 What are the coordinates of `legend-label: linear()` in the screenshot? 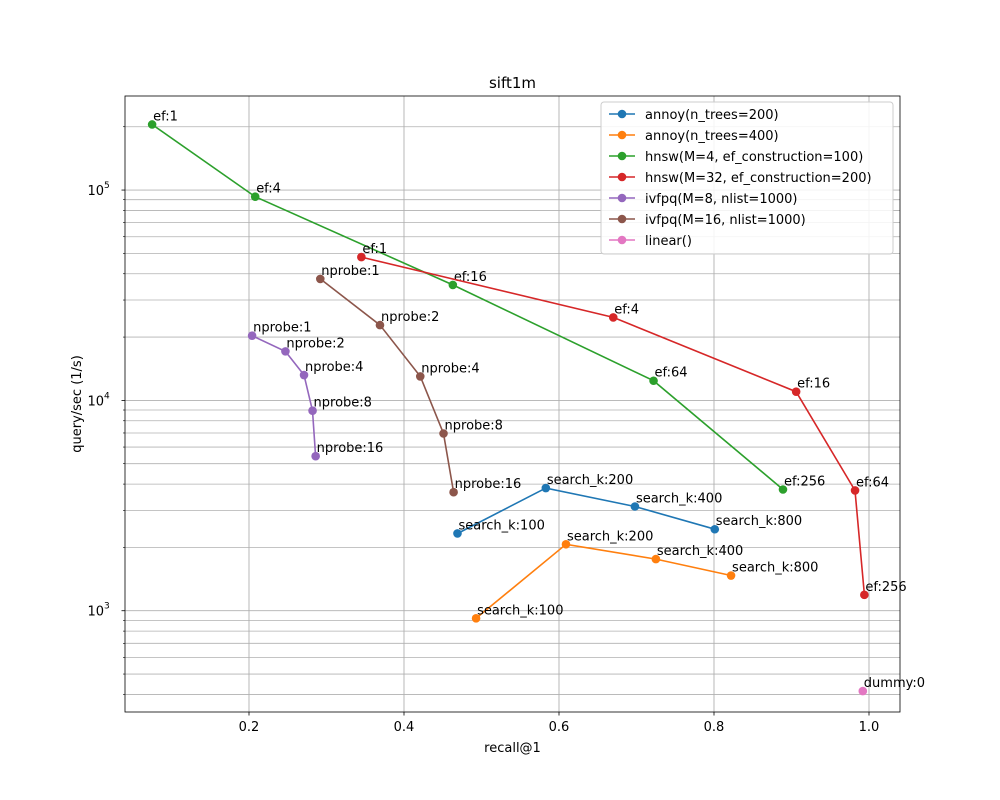 It's located at (668, 241).